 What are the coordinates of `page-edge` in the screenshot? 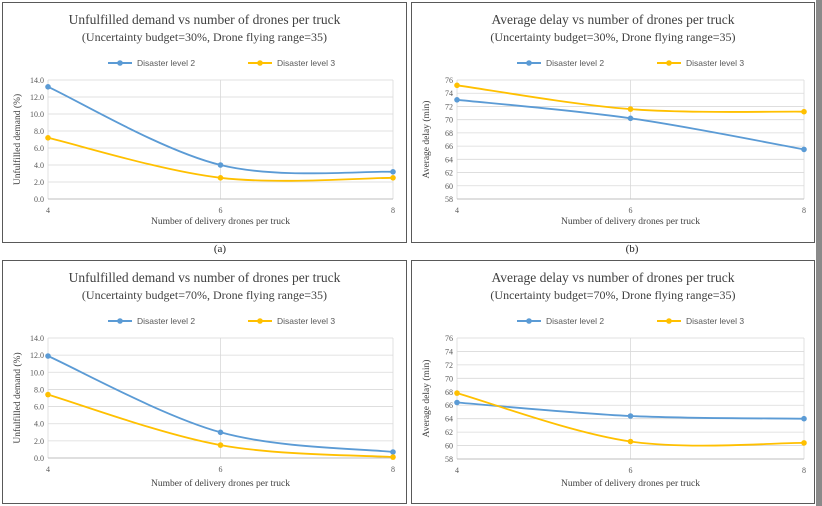 It's located at (819, 253).